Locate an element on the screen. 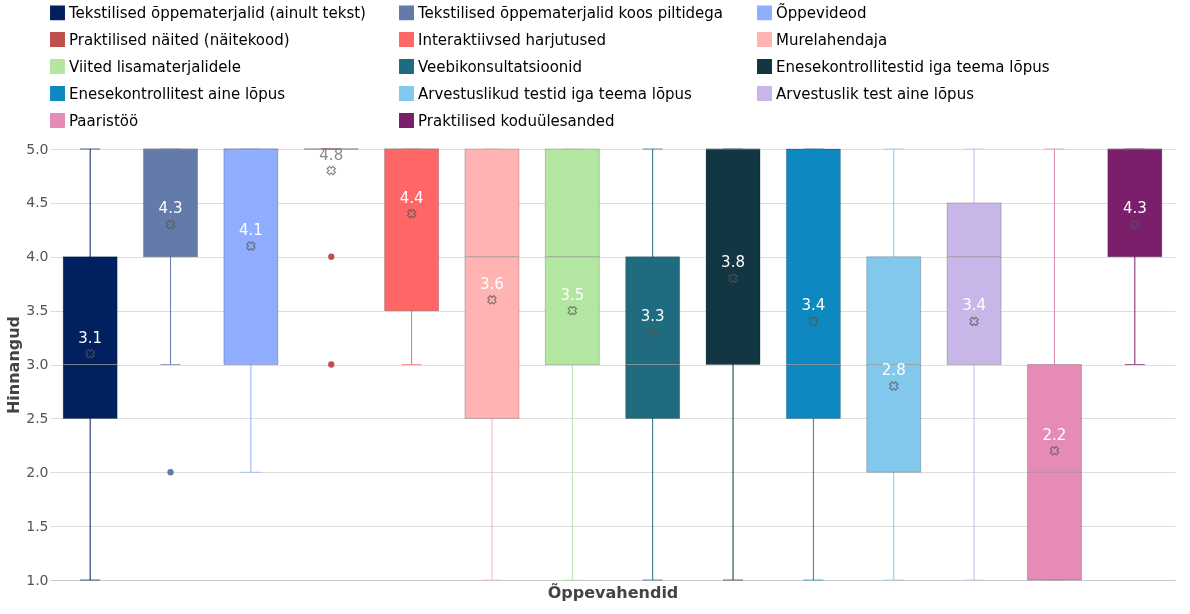  y-tick-label: 2.0 is located at coordinates (37, 471).